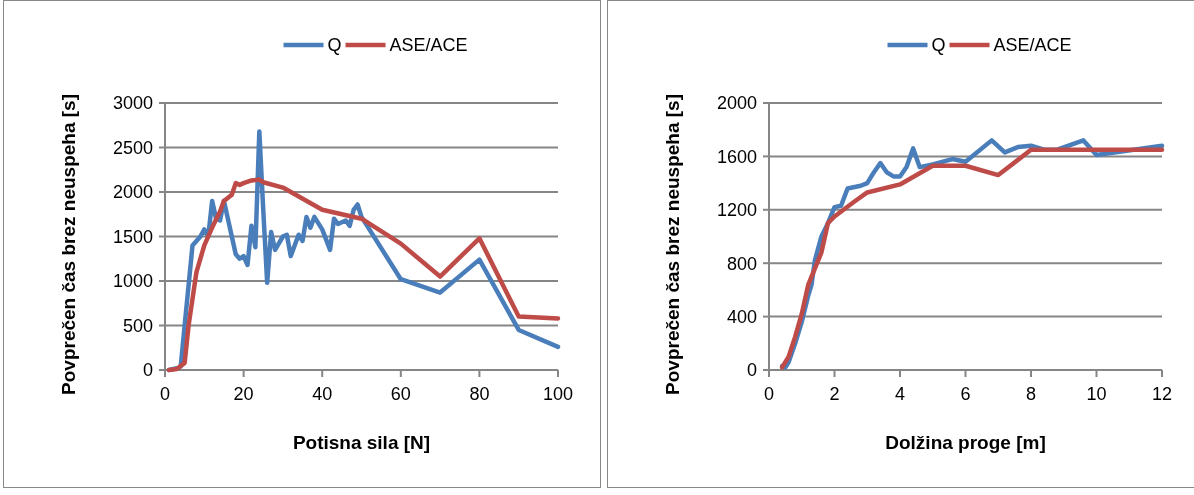 This screenshot has height=495, width=1194. What do you see at coordinates (900, 394) in the screenshot?
I see `x-tick-label: 4` at bounding box center [900, 394].